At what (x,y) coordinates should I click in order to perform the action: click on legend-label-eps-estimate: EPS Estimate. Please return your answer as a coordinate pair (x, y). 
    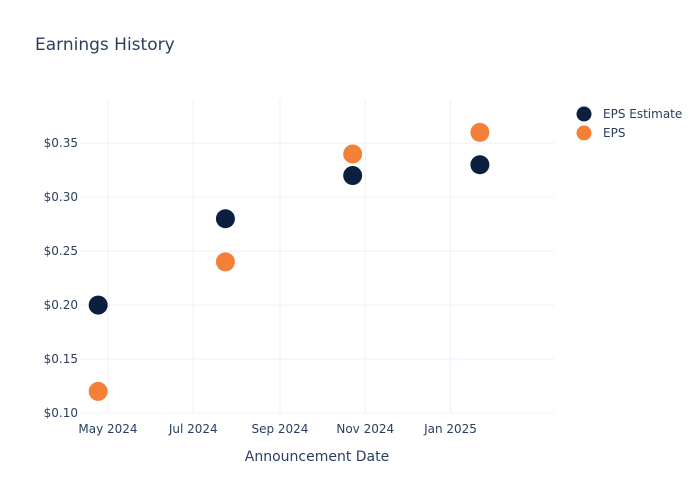
    Looking at the image, I should click on (642, 114).